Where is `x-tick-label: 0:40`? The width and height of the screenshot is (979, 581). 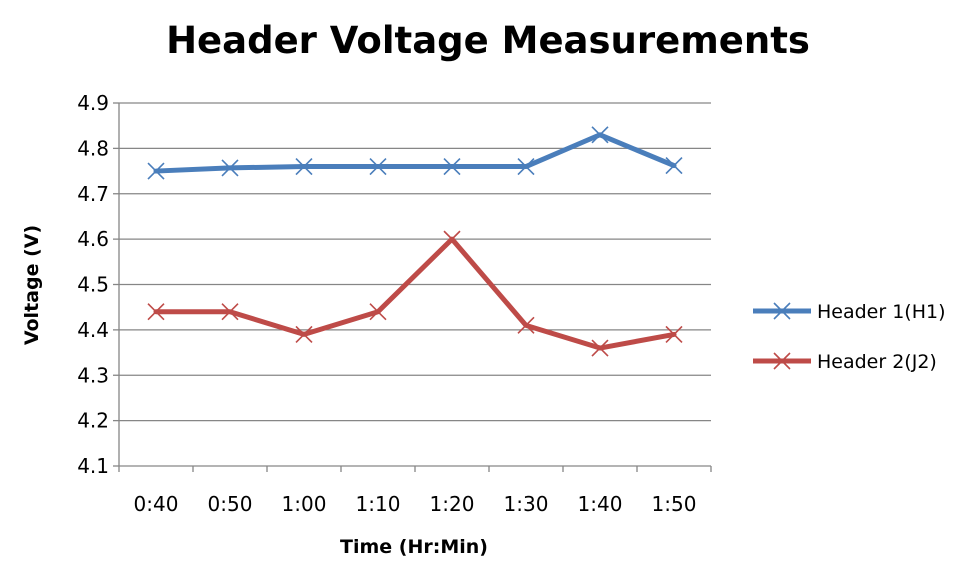 x-tick-label: 0:40 is located at coordinates (156, 504).